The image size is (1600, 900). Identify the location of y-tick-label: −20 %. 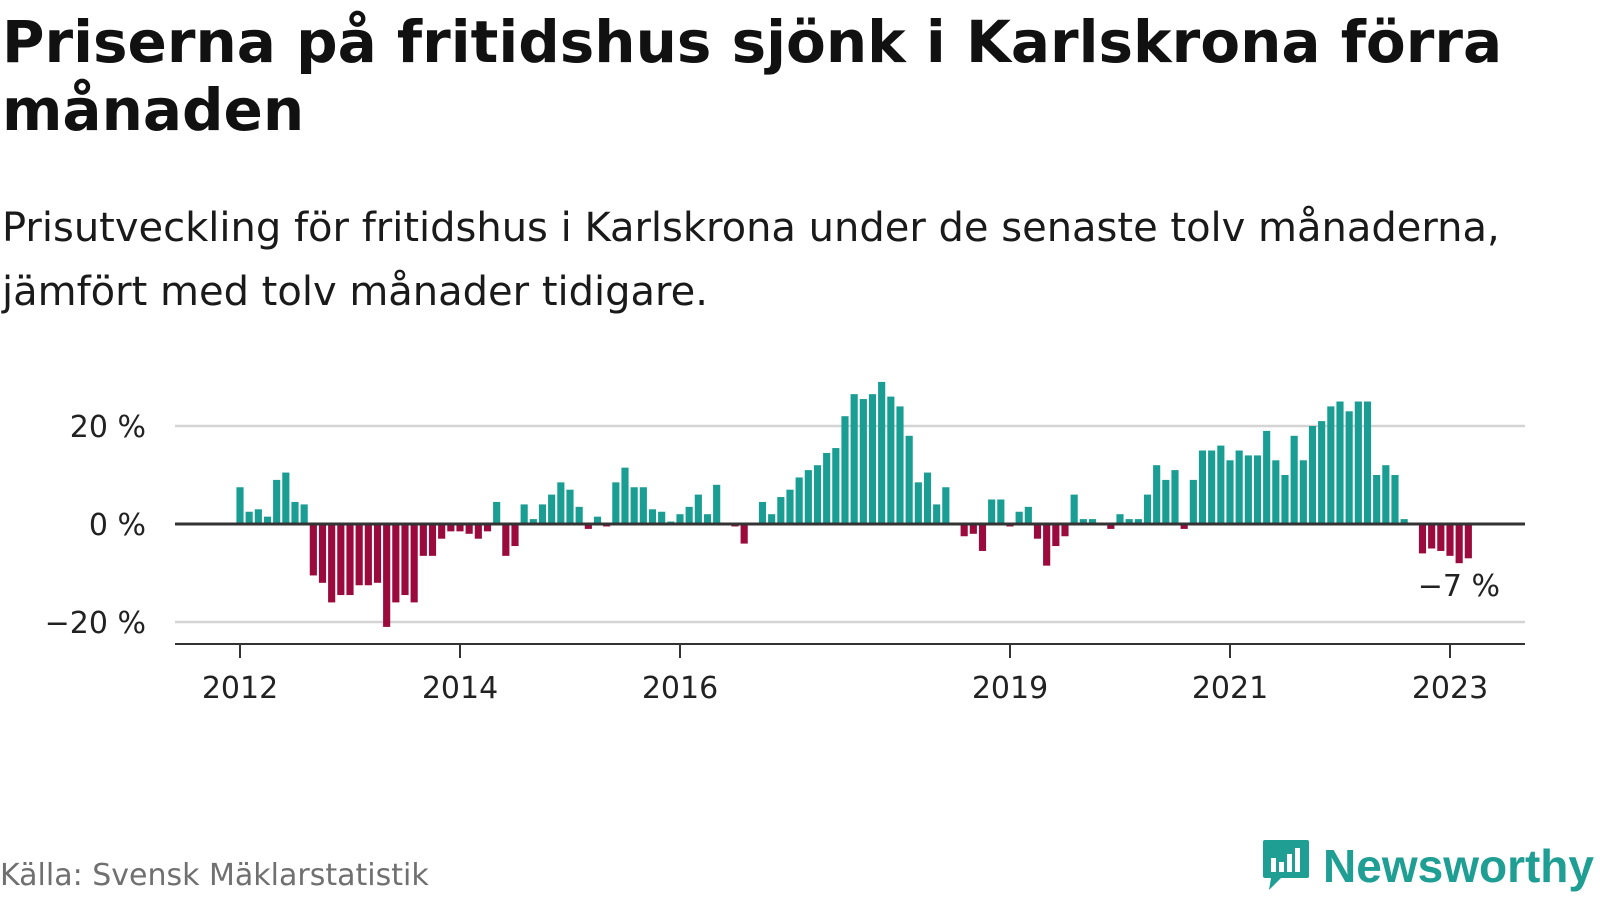
(95, 623).